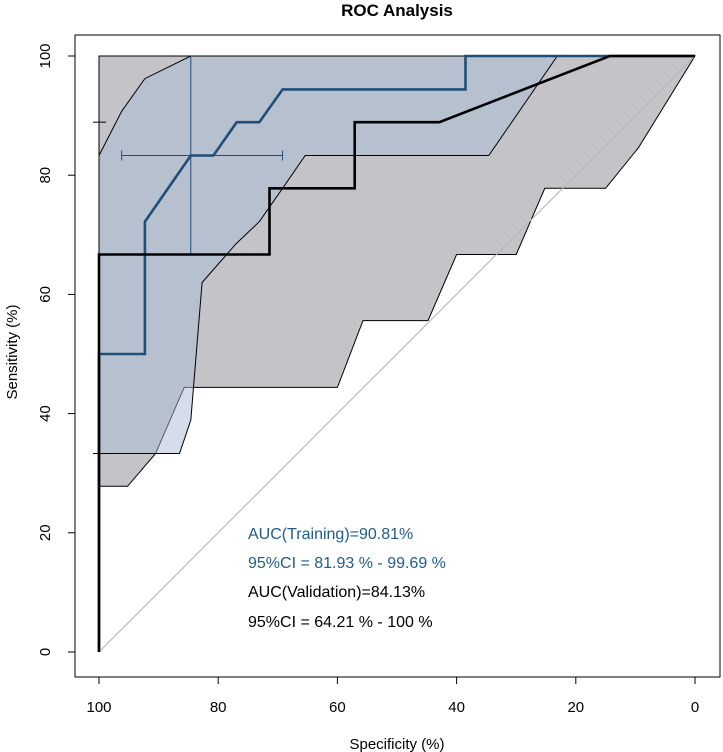  What do you see at coordinates (336, 592) in the screenshot?
I see `annotation-validation-auc: AUC(Validation)=84.13%` at bounding box center [336, 592].